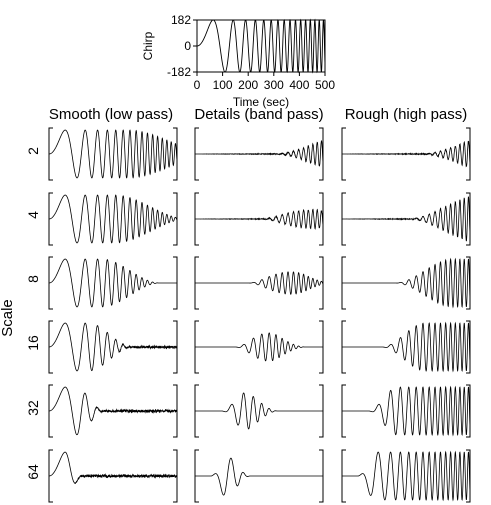 Image resolution: width=491 pixels, height=505 pixels. I want to click on inset-y-tick-label: -182, so click(179, 72).